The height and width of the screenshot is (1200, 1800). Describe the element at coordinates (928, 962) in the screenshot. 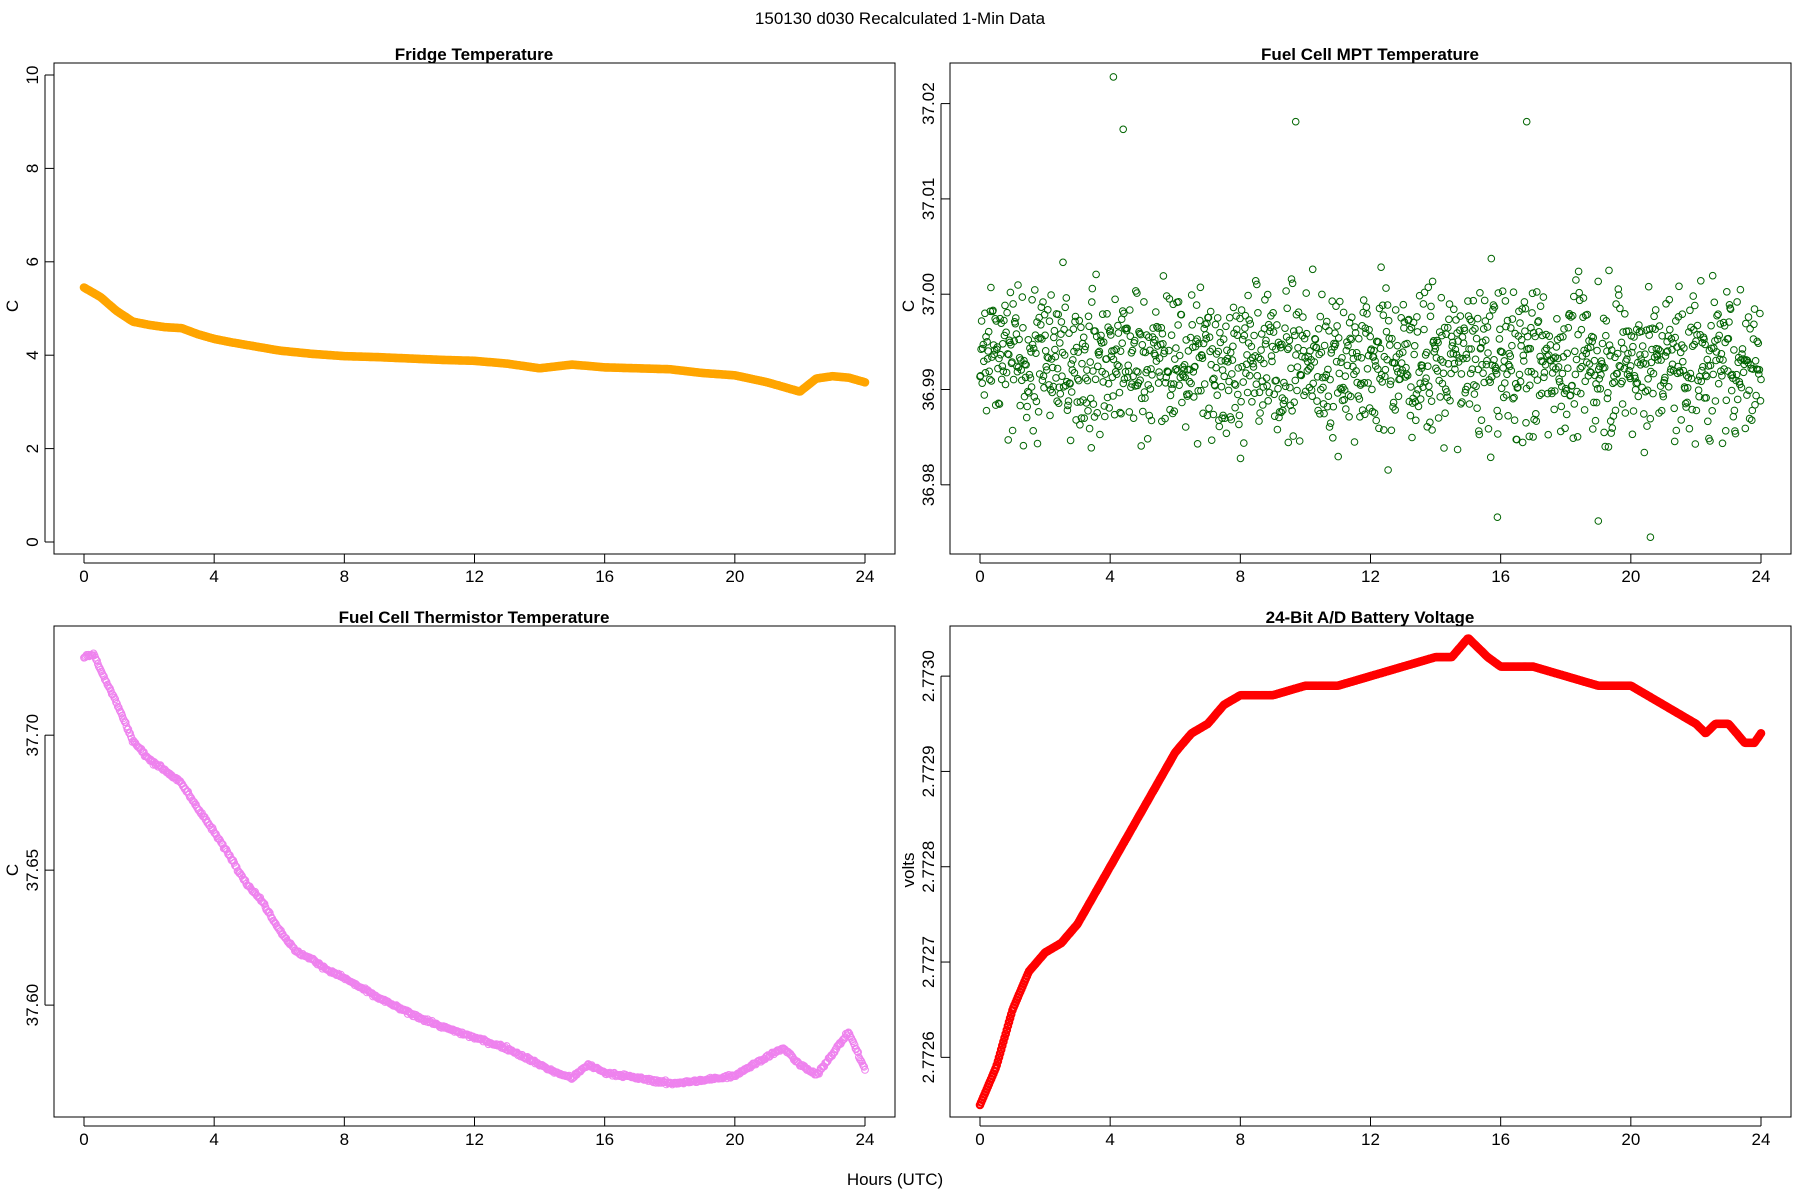

I see `y-tick-label: 2.7727` at that location.